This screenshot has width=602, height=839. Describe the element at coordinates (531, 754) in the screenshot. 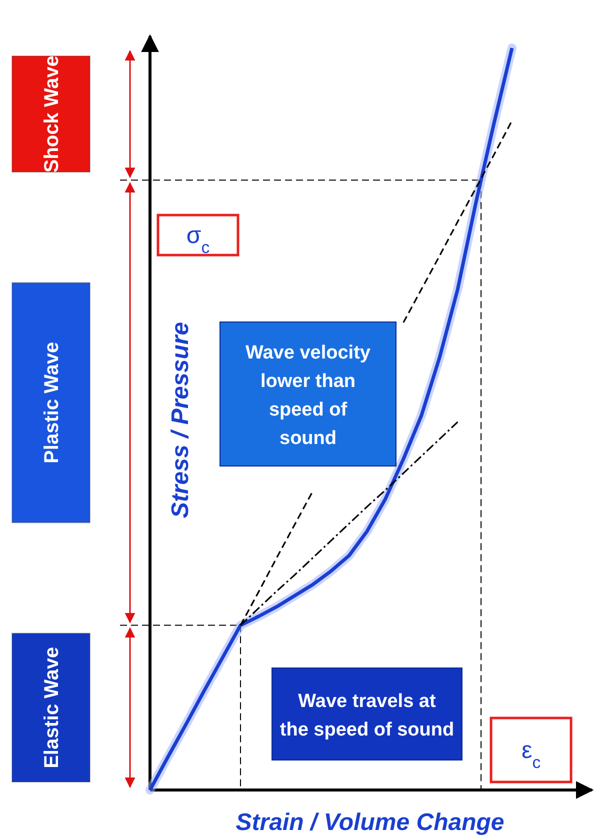

I see `text: ε$_{c}$` at that location.